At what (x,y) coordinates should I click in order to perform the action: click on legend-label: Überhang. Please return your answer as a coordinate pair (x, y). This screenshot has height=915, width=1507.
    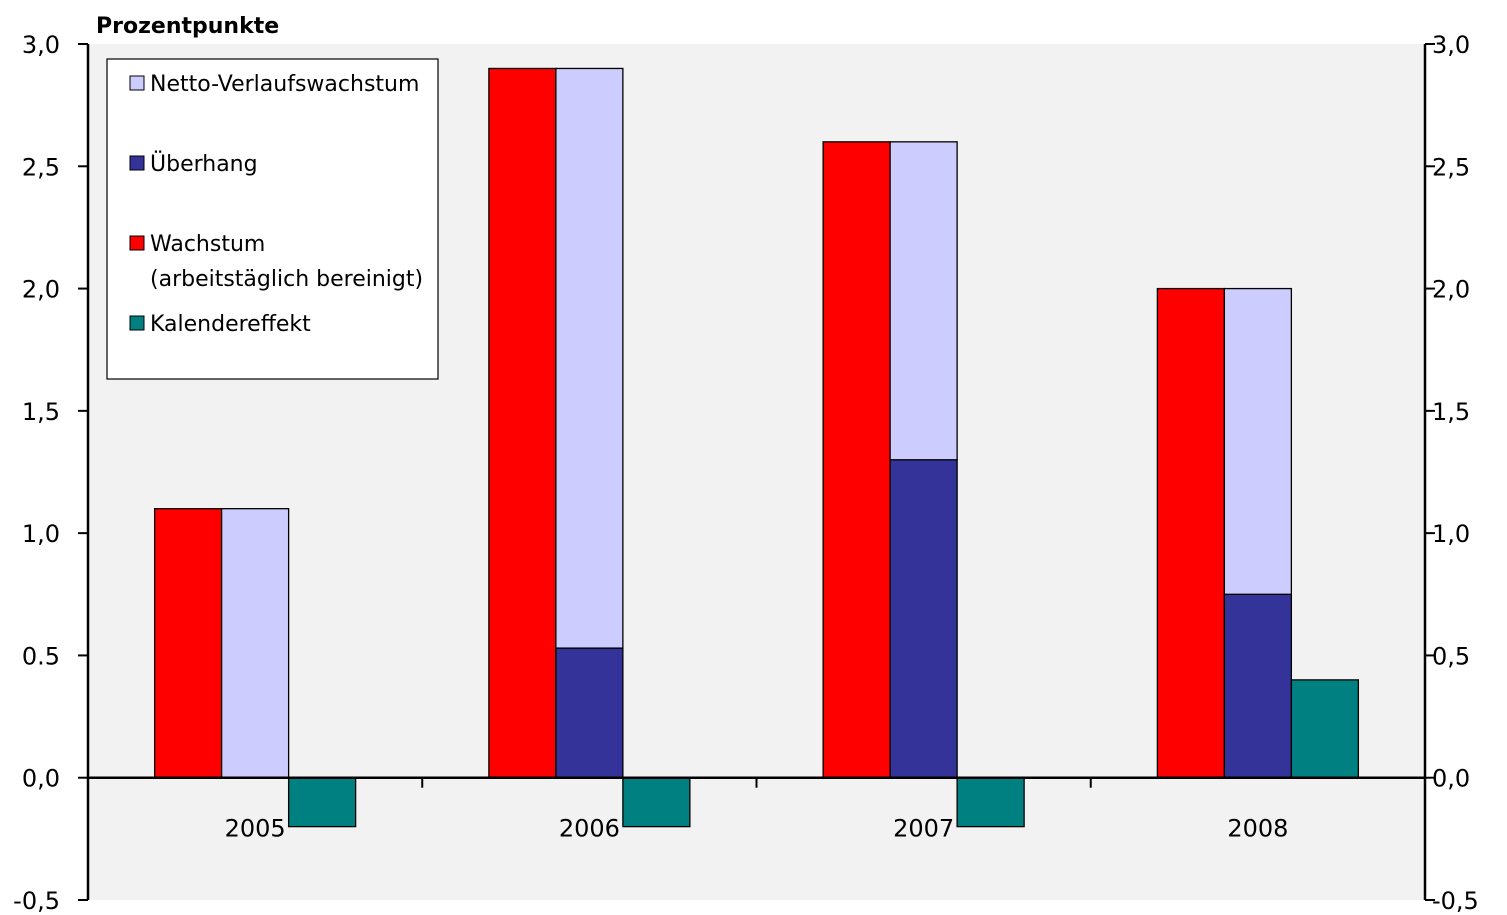
    Looking at the image, I should click on (204, 164).